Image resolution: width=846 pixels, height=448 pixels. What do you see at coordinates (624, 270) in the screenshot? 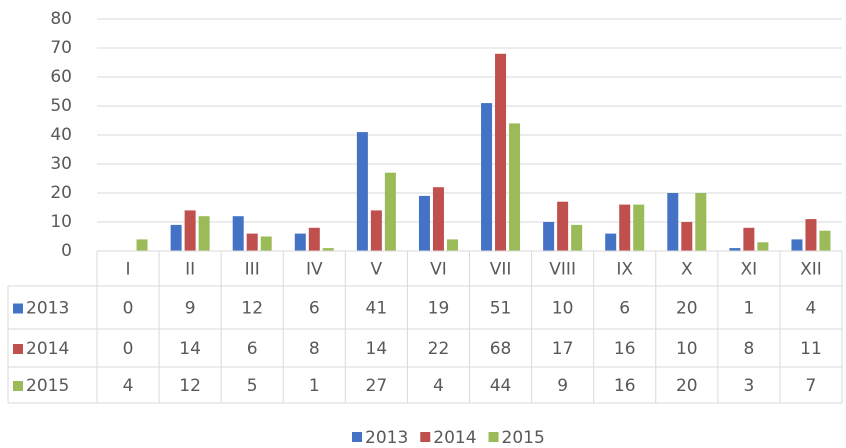
I see `x-tick-label: IX` at bounding box center [624, 270].